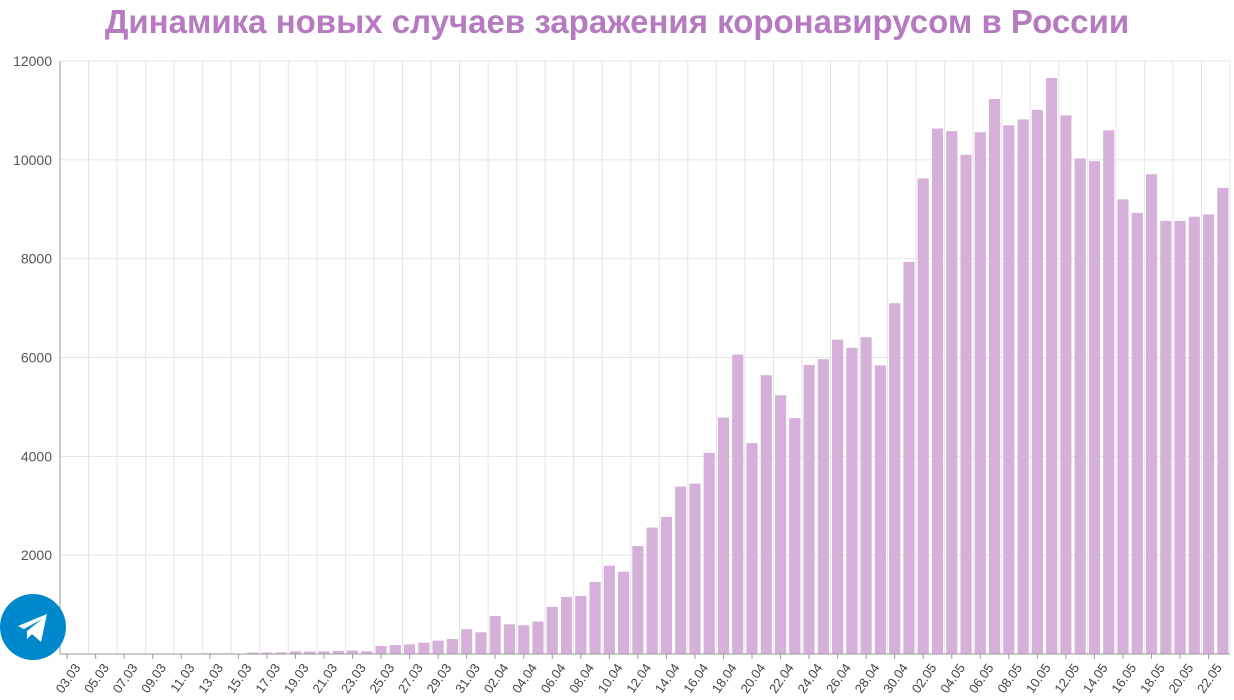  I want to click on x-tick-label: 07.03, so click(125, 678).